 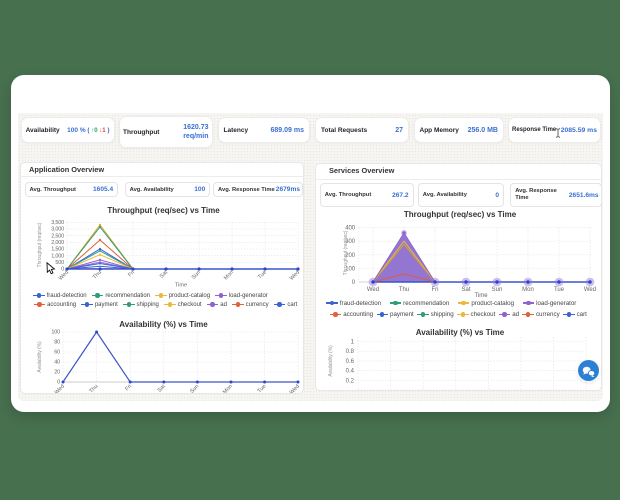 What do you see at coordinates (57, 353) in the screenshot?
I see `svg-text: 60` at bounding box center [57, 353].